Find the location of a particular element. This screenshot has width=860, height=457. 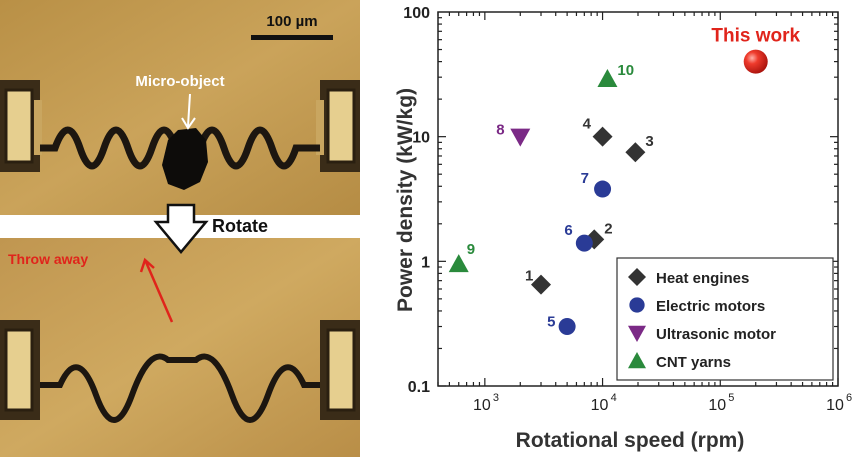

data-point-label: 7 is located at coordinates (585, 178).